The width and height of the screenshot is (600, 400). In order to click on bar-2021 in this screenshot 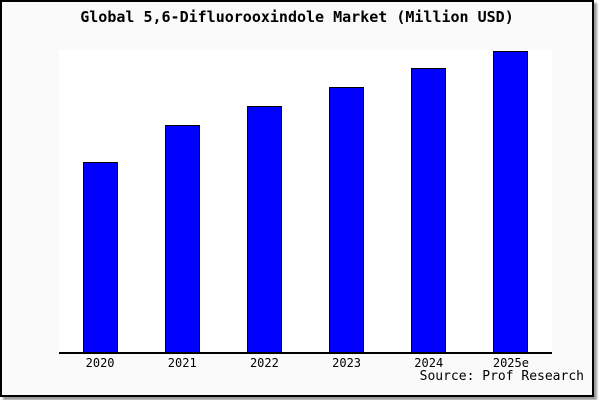, I will do `click(182, 238)`.